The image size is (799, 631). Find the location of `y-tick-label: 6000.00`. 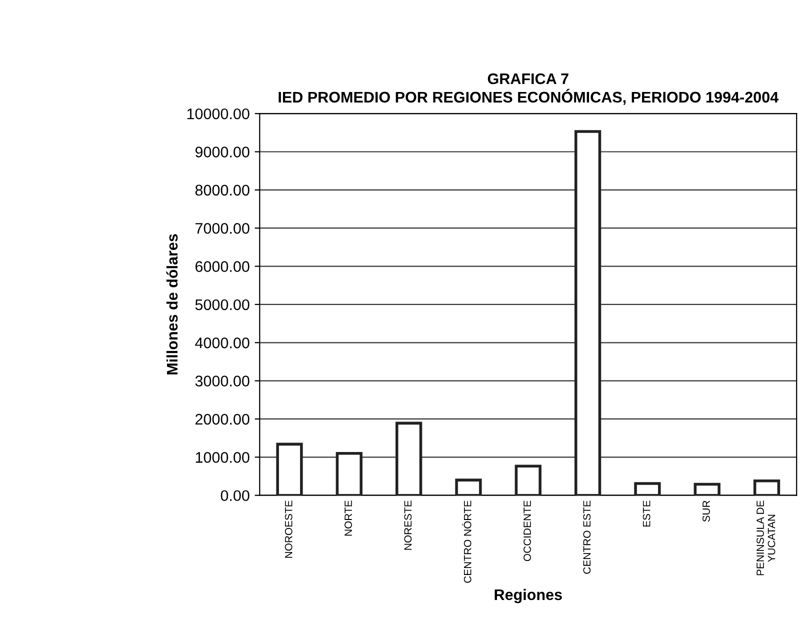

y-tick-label: 6000.00 is located at coordinates (223, 266).